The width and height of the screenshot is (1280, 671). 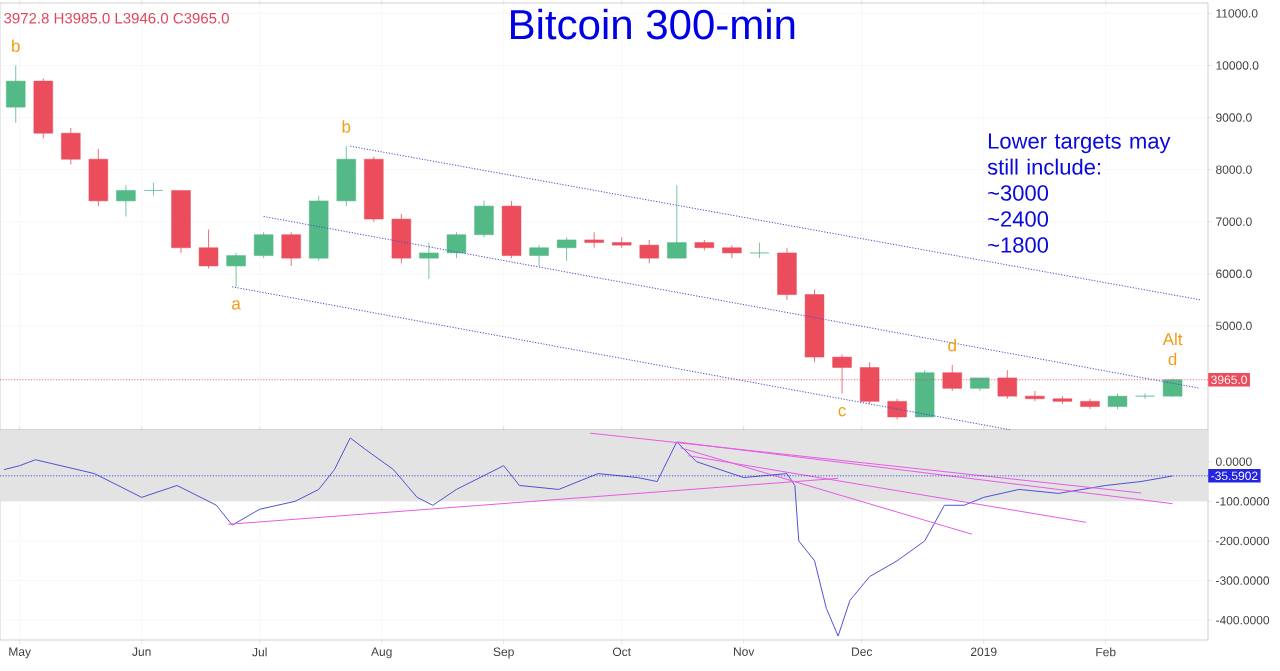 I want to click on x-tick-label: Jul, so click(x=259, y=652).